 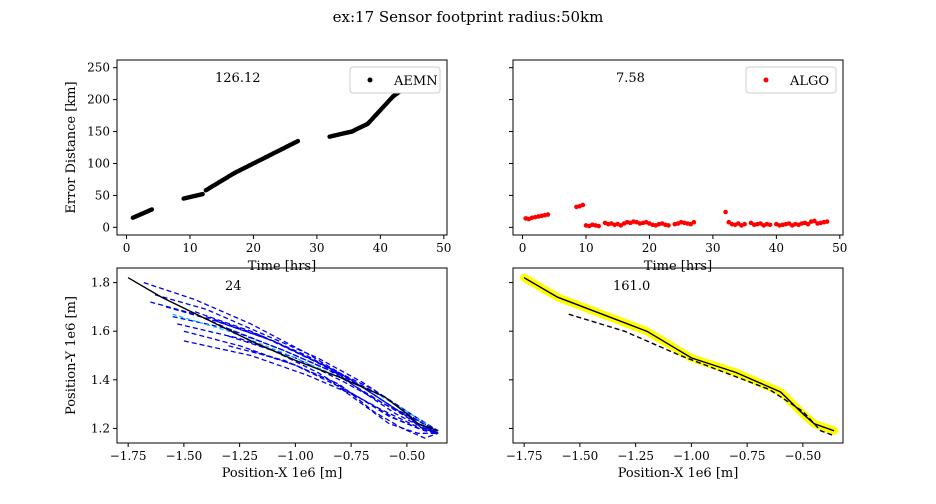 What do you see at coordinates (468, 17) in the screenshot?
I see `figure-suptitle: ex:17 Sensor footprint radius:50km` at bounding box center [468, 17].